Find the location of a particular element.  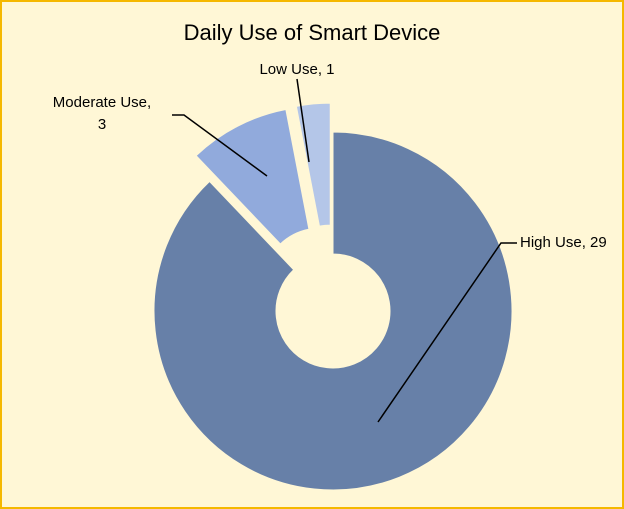

data-label-moderate-use: Moderate Use, 3 is located at coordinates (102, 113).